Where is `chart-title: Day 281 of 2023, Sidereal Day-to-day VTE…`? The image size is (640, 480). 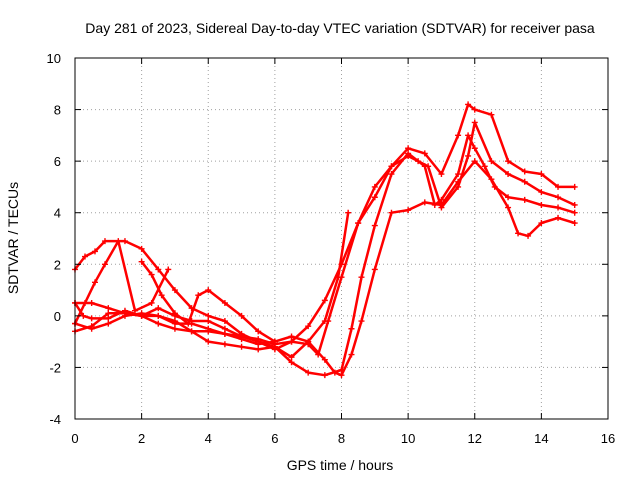
chart-title: Day 281 of 2023, Sidereal Day-to-day VTE… is located at coordinates (340, 28).